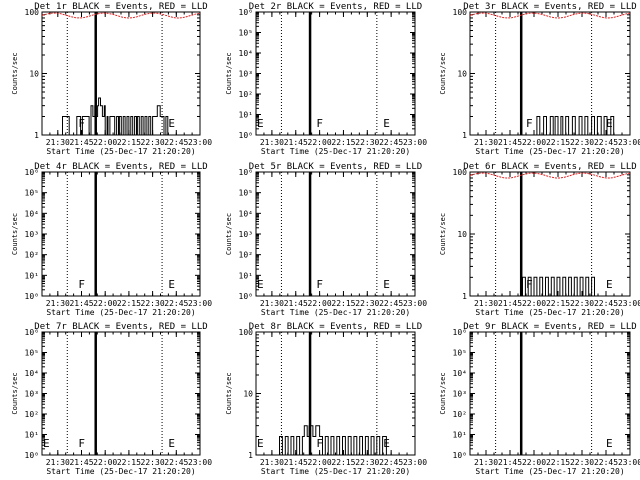  What do you see at coordinates (120, 7) in the screenshot?
I see `chart-title: Det 1r BLACK = Events, RED = LLD` at bounding box center [120, 7].